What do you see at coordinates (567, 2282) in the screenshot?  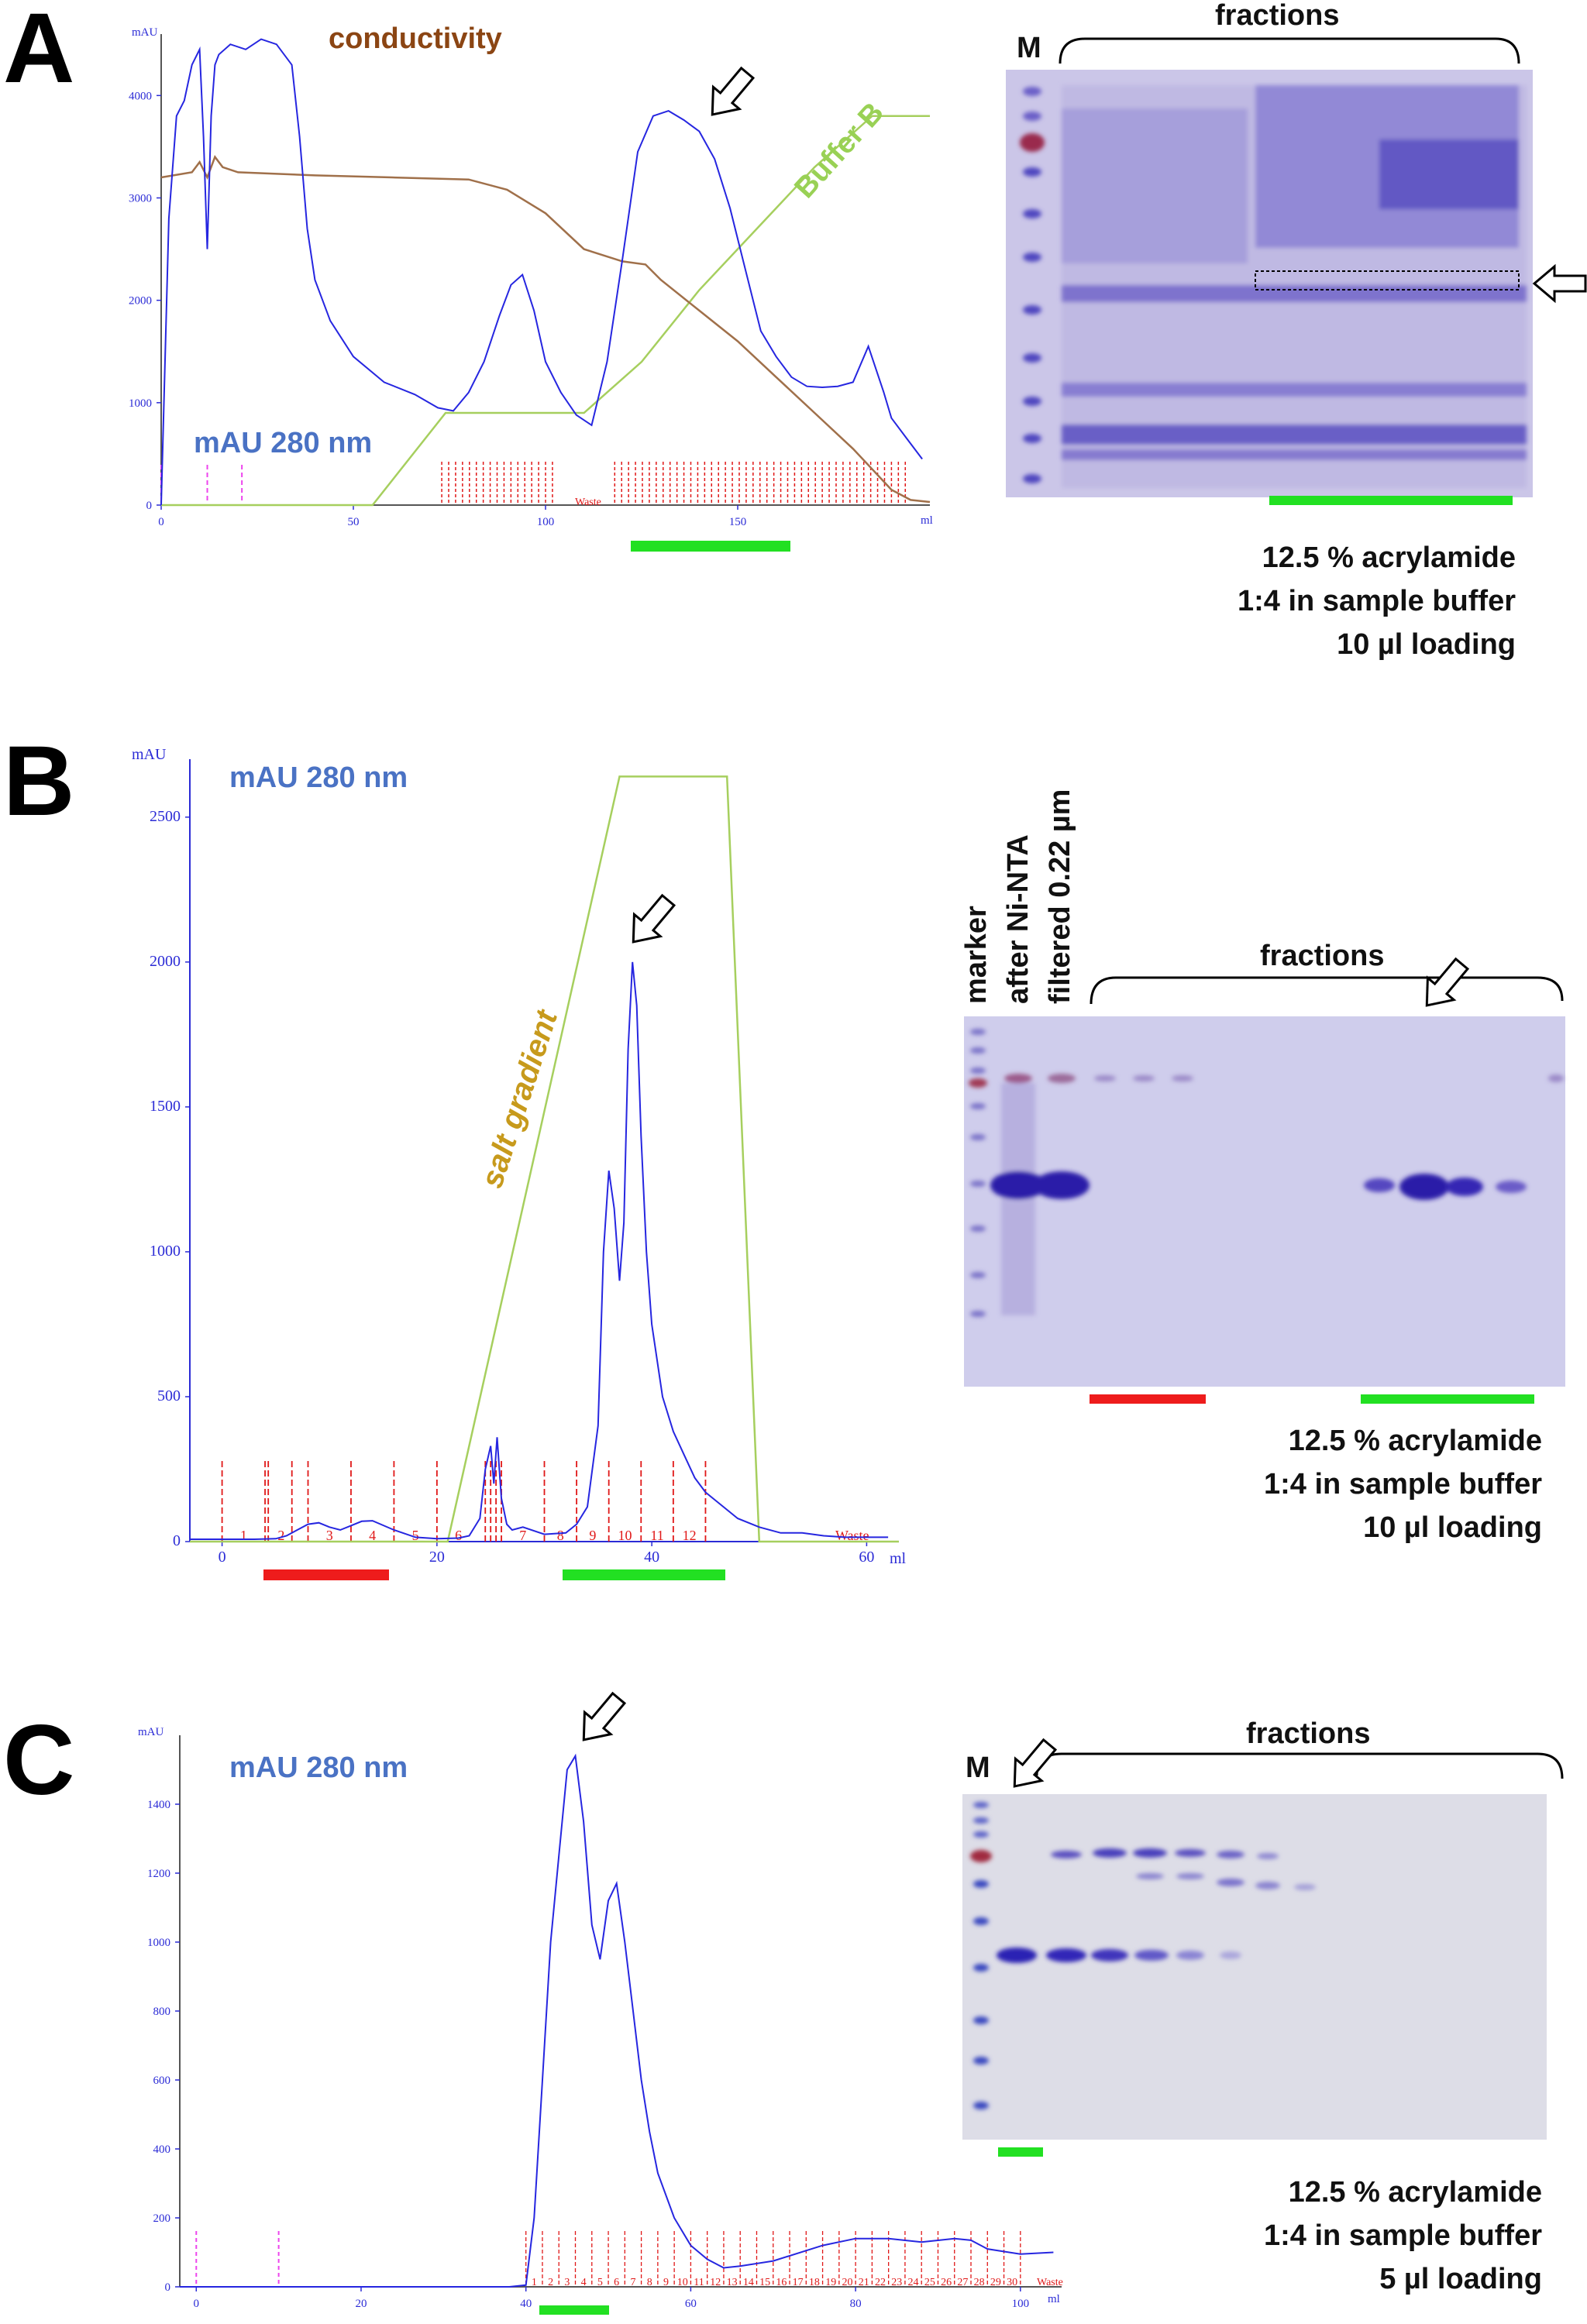 I see `fraction-number: 3` at bounding box center [567, 2282].